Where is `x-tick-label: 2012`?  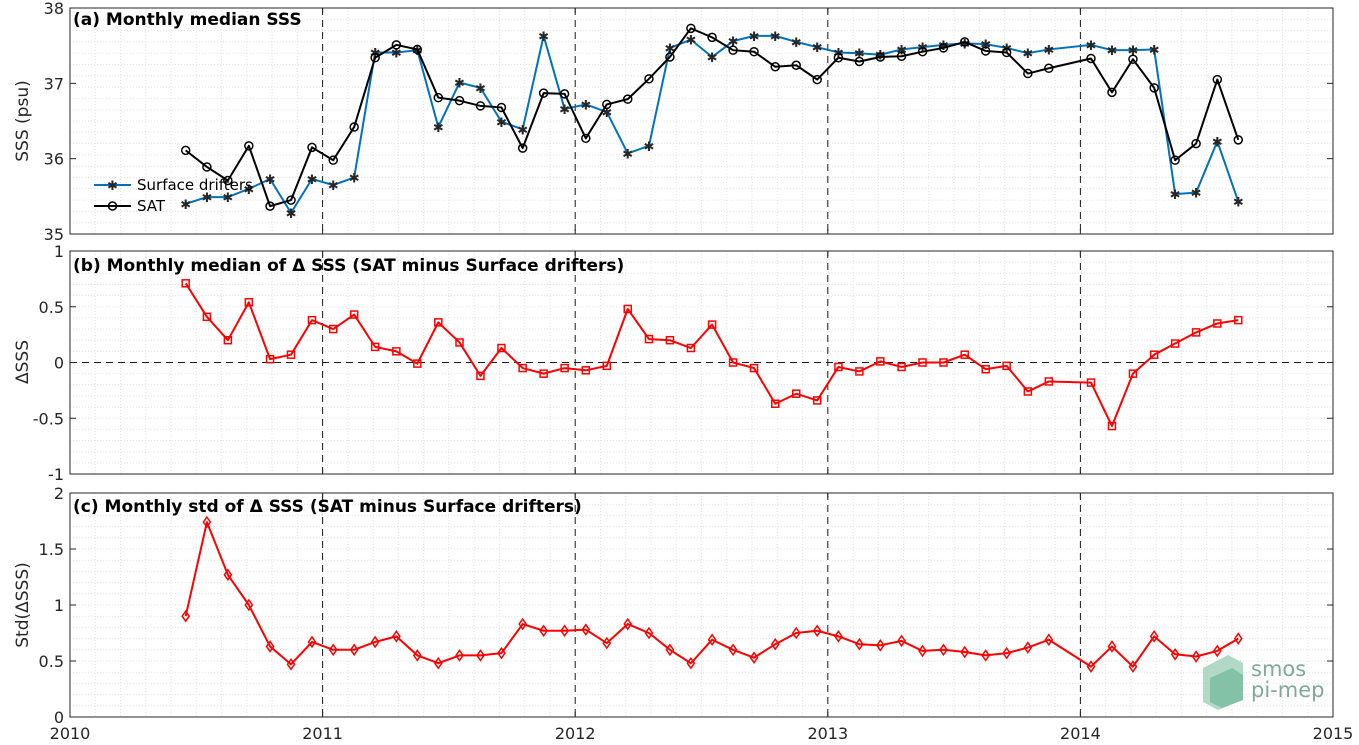
x-tick-label: 2012 is located at coordinates (575, 733).